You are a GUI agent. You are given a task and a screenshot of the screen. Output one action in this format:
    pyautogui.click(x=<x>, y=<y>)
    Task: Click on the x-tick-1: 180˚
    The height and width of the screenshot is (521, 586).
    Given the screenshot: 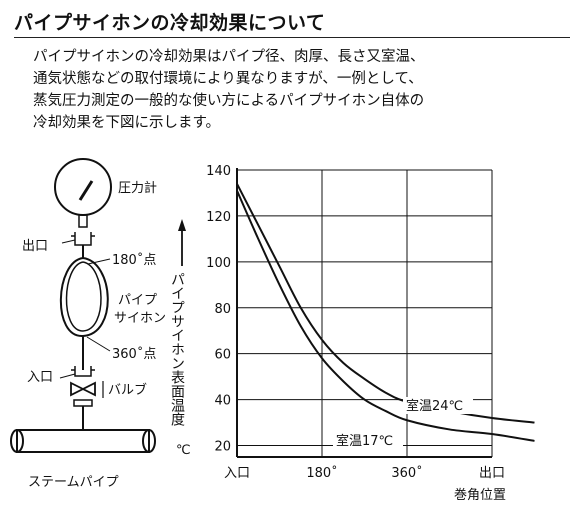 What is the action you would take?
    pyautogui.click(x=321, y=473)
    